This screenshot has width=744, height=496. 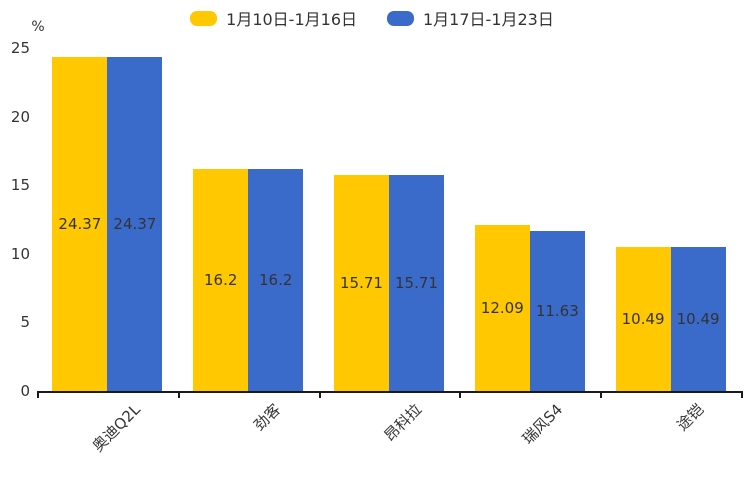 I want to click on bar-value-label: 11.63, so click(x=557, y=311).